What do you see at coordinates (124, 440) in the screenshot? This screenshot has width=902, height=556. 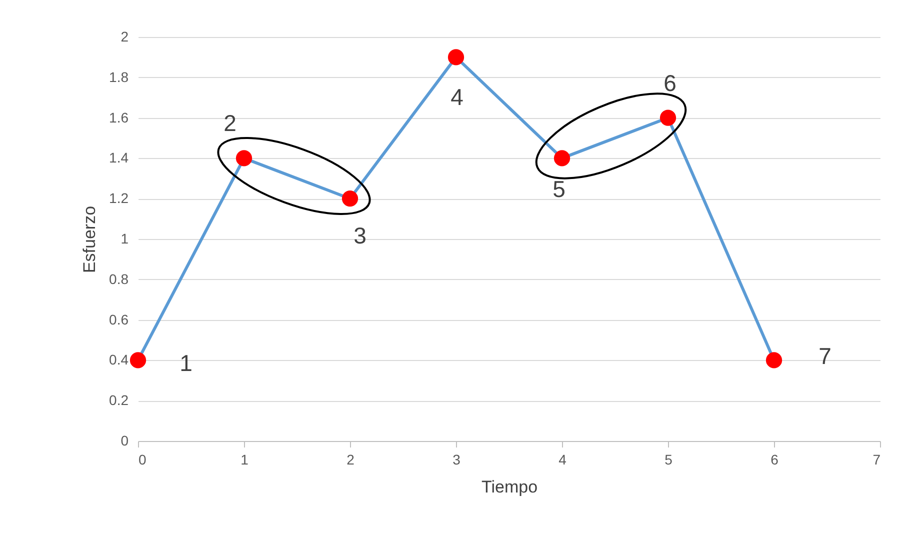 I see `y-tick-label: 0` at bounding box center [124, 440].